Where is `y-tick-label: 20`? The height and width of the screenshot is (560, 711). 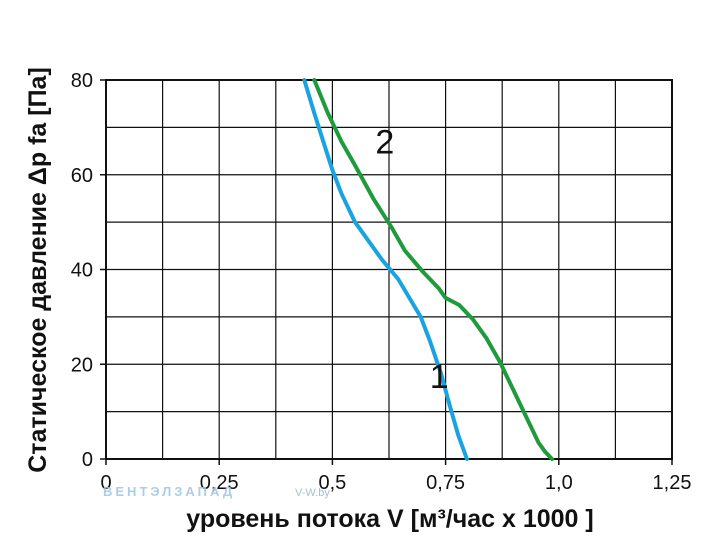
y-tick-label: 20 is located at coordinates (82, 365).